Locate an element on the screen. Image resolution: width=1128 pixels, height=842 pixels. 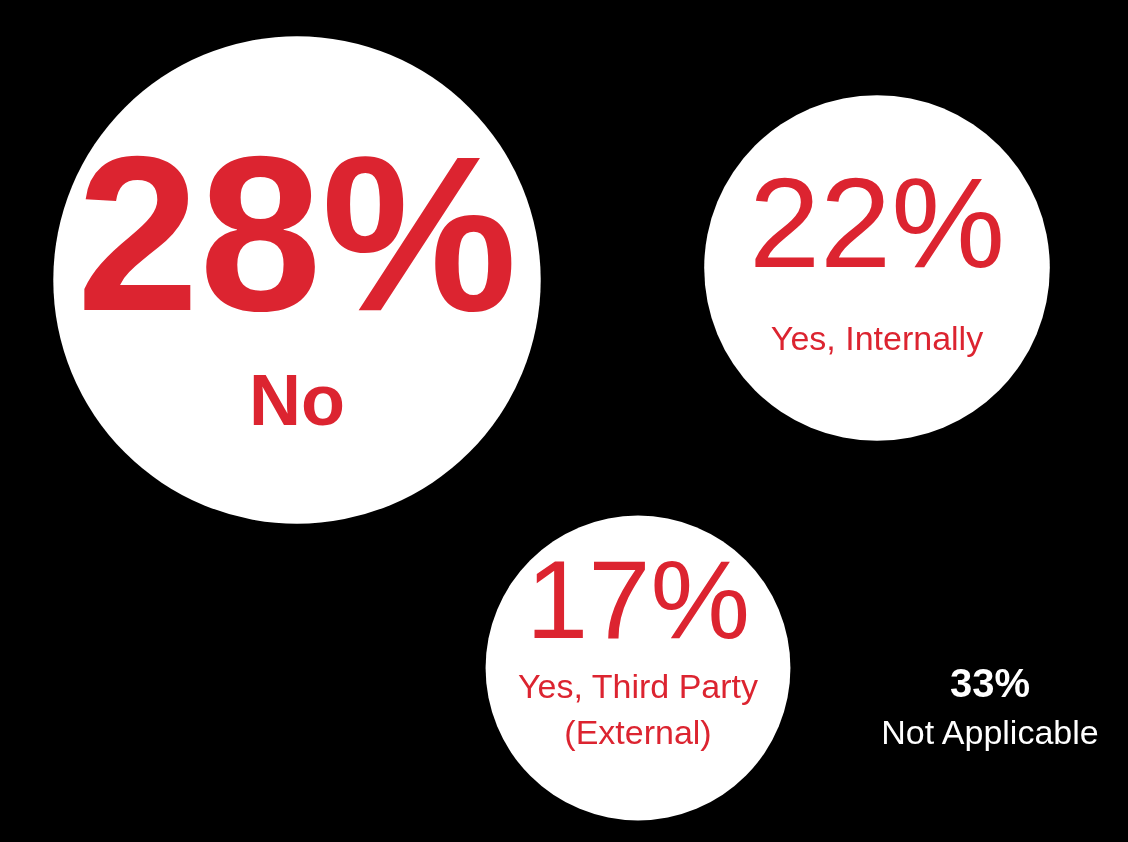
data-label: 33% is located at coordinates (990, 683).